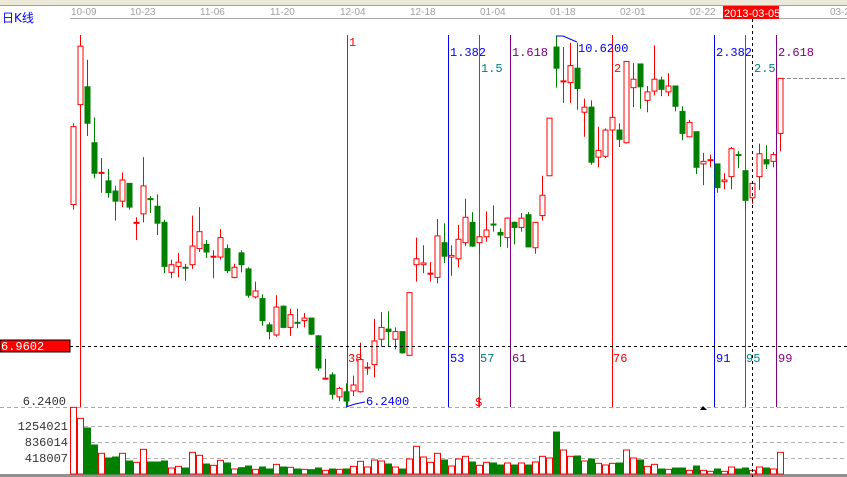  I want to click on chart-mode-label: 日K线, so click(18, 18).